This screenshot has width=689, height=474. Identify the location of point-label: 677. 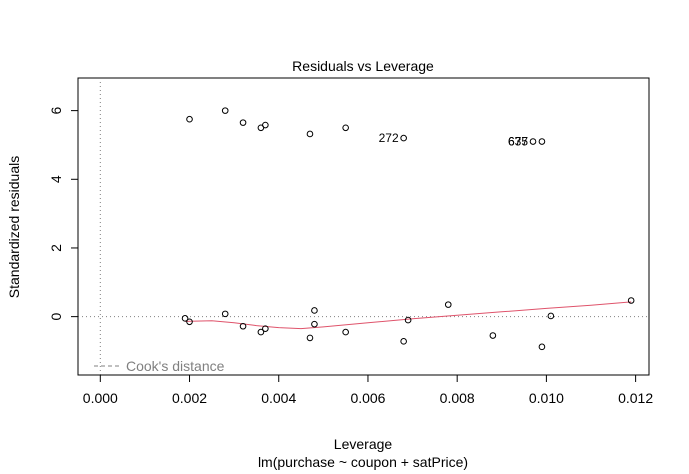
(518, 142).